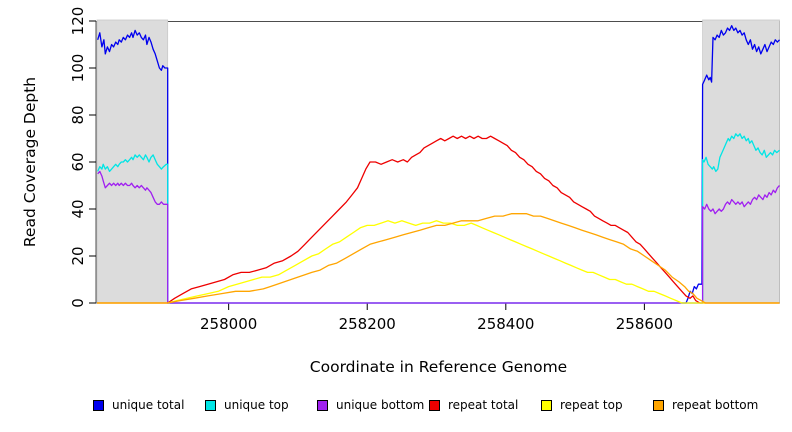 Image resolution: width=792 pixels, height=432 pixels. What do you see at coordinates (715, 405) in the screenshot?
I see `legend-label-repeat-bottom: repeat bottom` at bounding box center [715, 405].